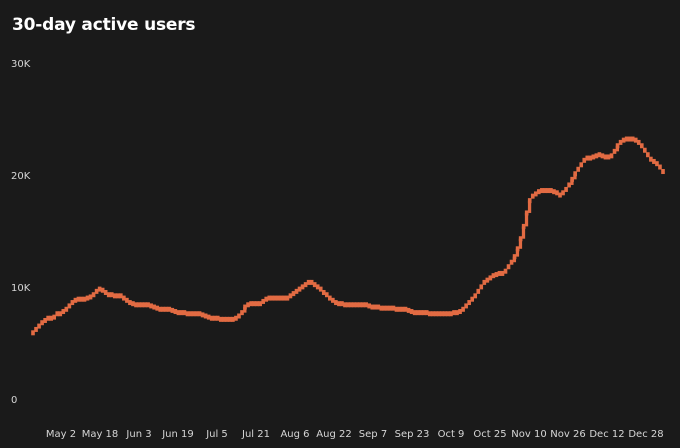  Describe the element at coordinates (177, 434) in the screenshot. I see `x-tick-label: Jun 19` at that location.